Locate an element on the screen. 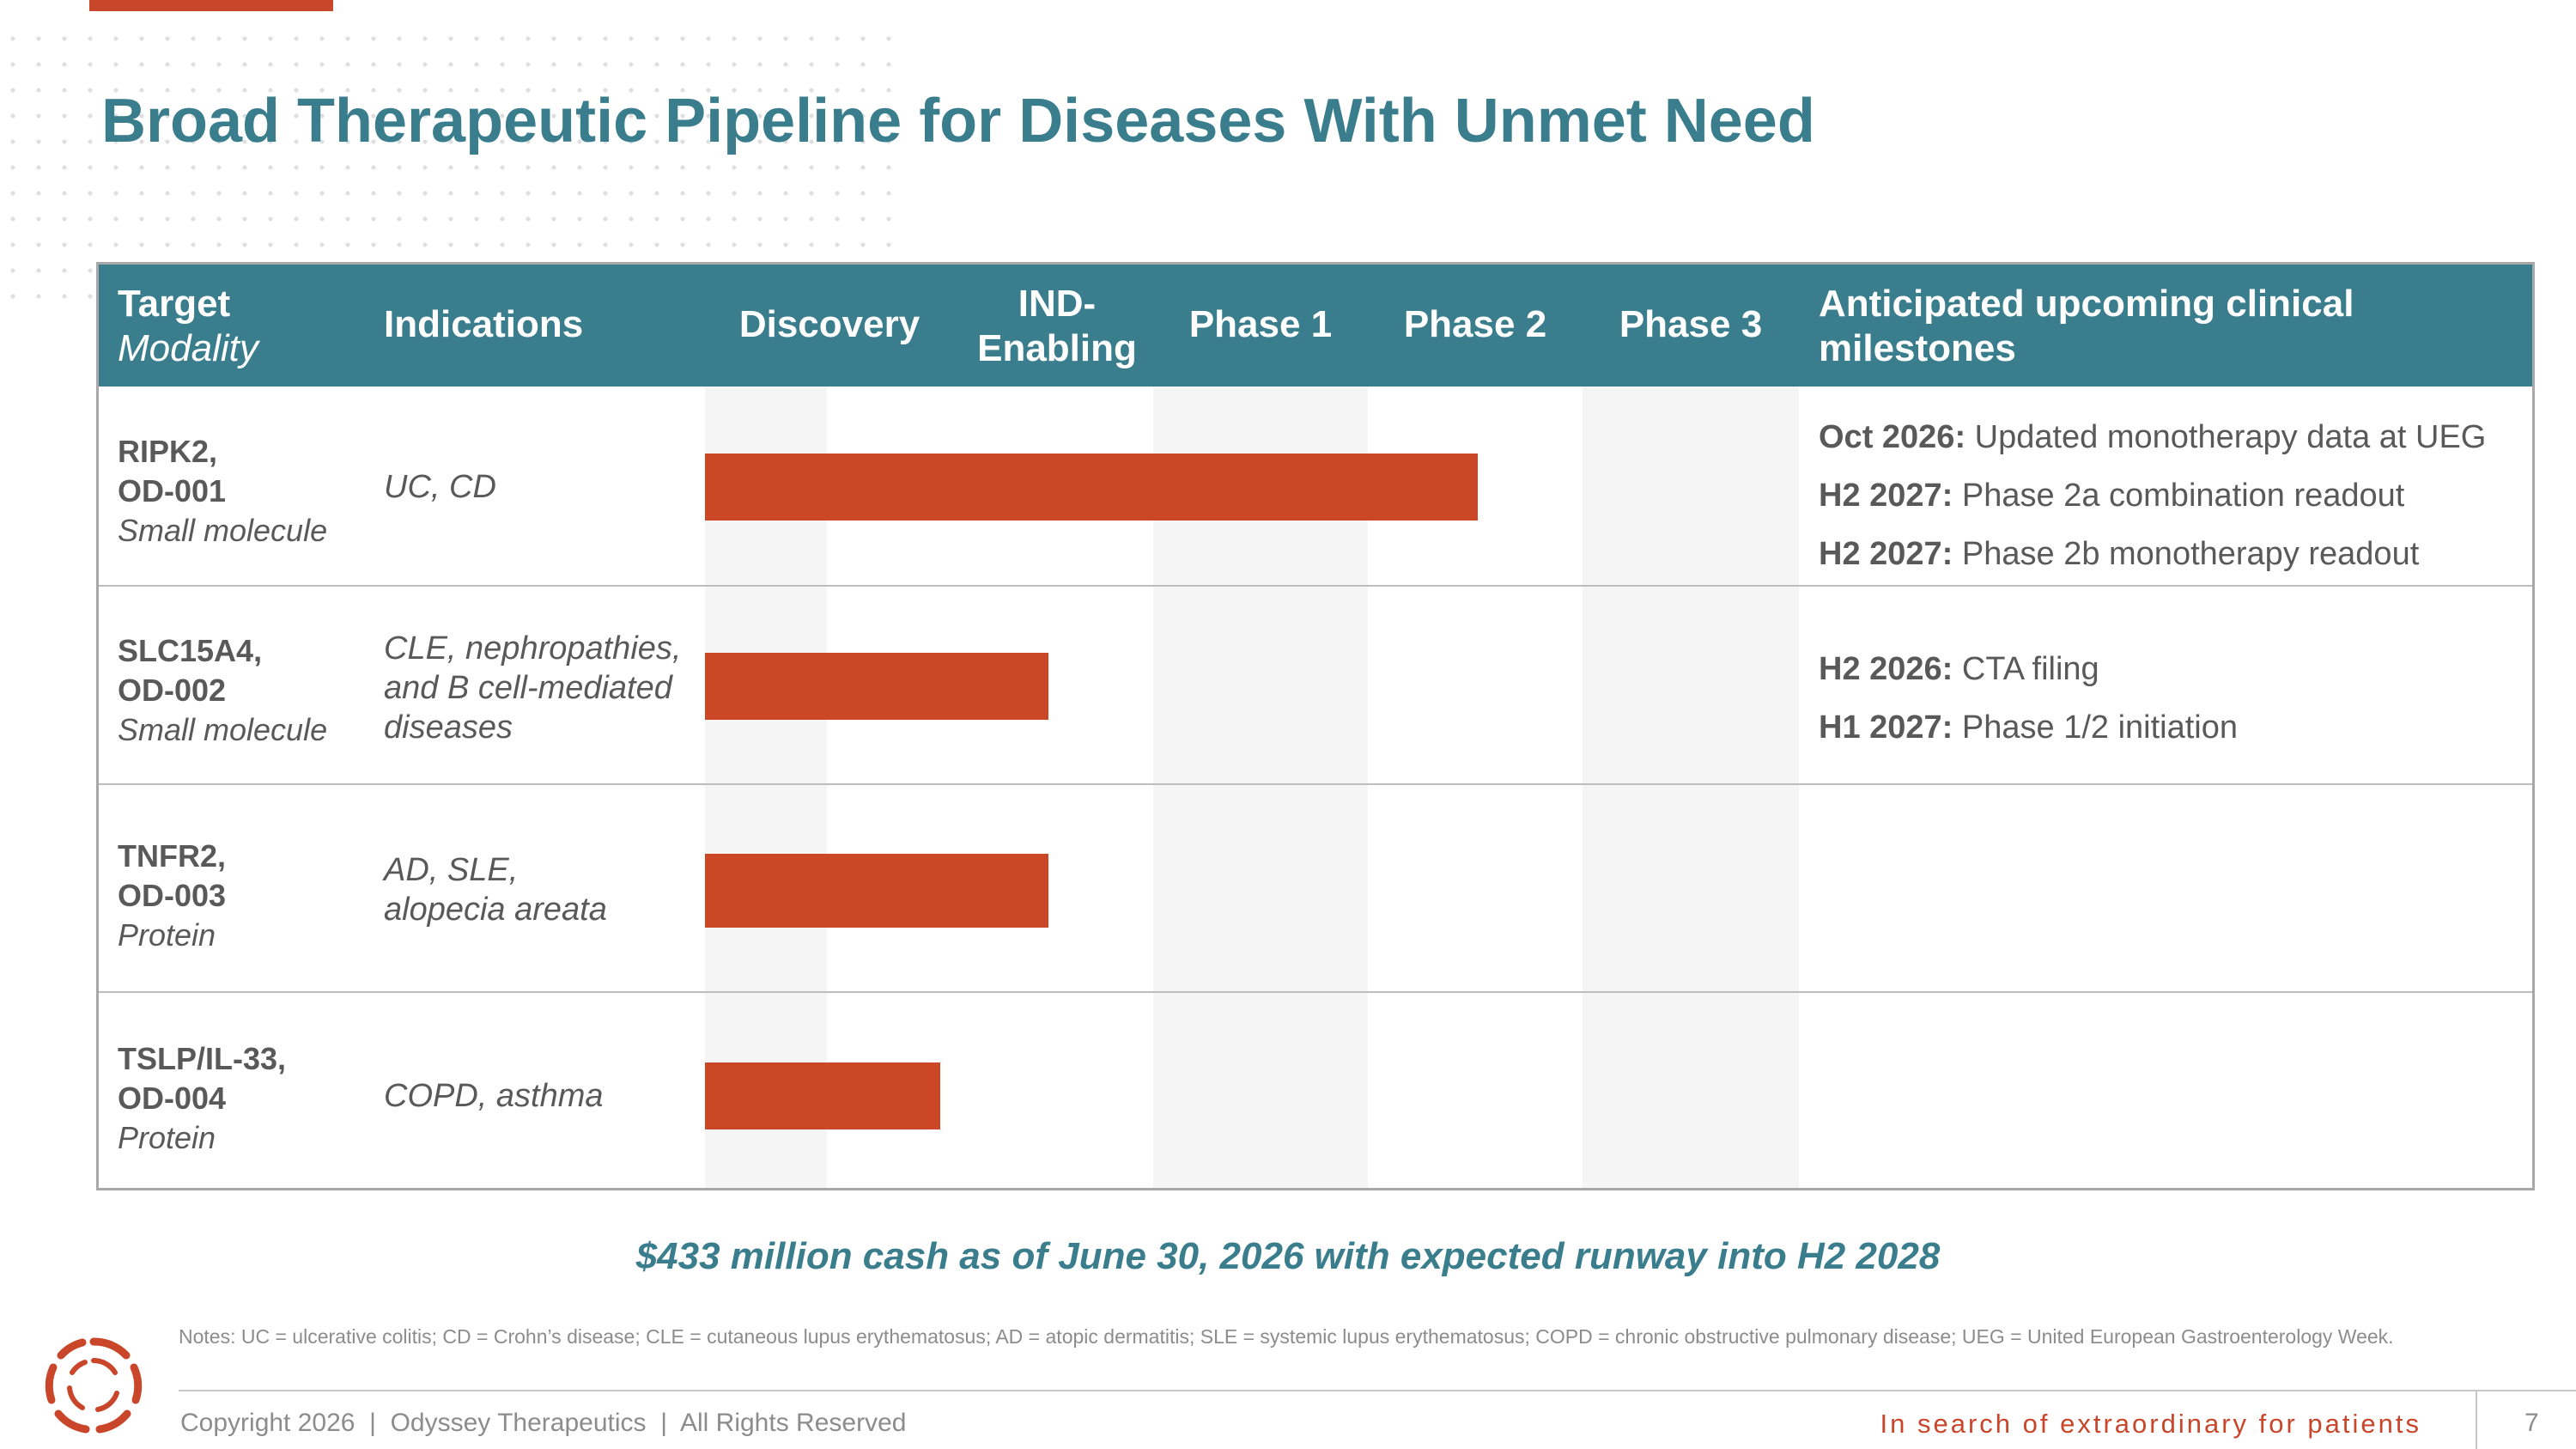 The image size is (2576, 1449). row4-target-code: OD-004 is located at coordinates (172, 1098).